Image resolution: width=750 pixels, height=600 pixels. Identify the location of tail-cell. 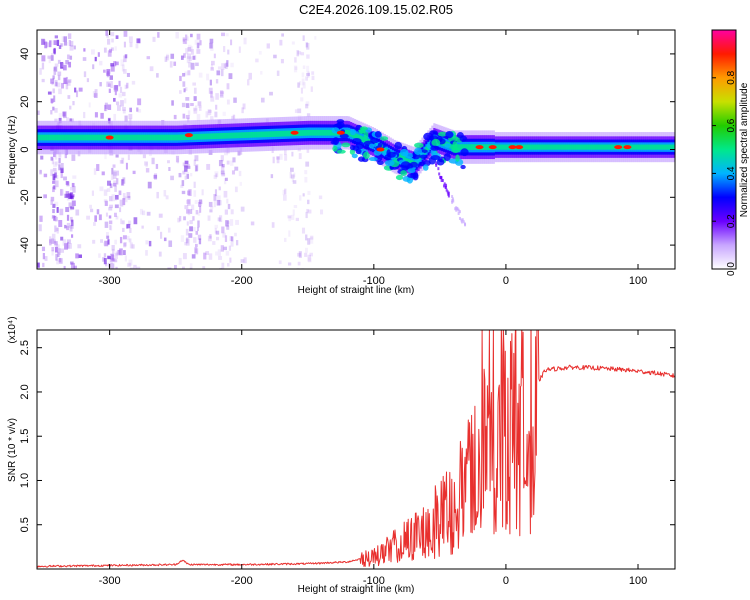
(458, 213).